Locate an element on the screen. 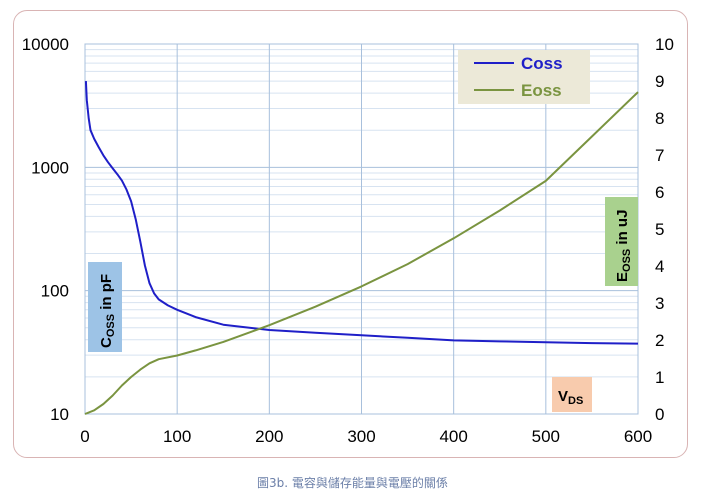 This screenshot has width=705, height=495. y-right-tick-label: 2 is located at coordinates (659, 340).